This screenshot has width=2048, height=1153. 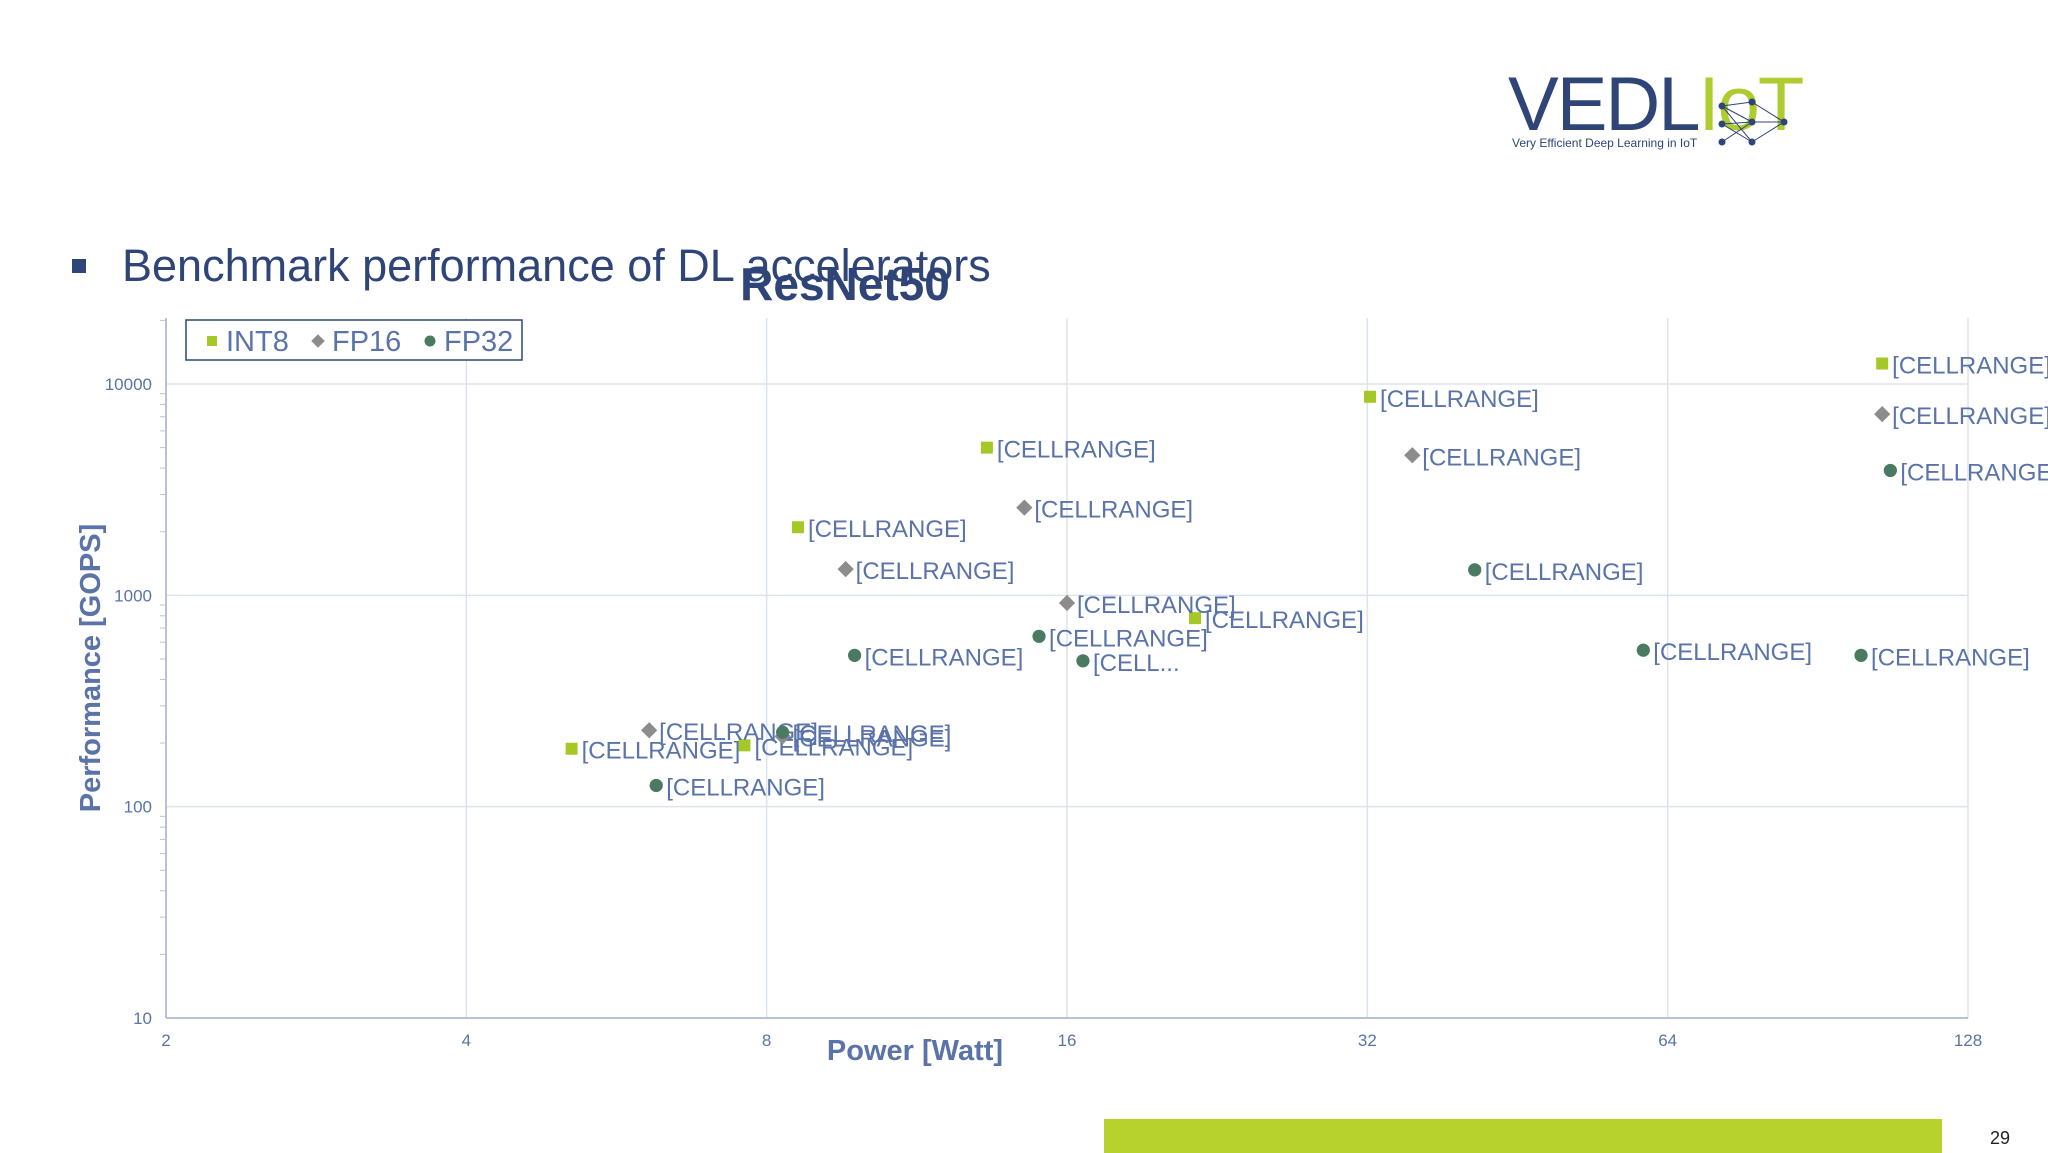 What do you see at coordinates (1604, 104) in the screenshot?
I see `logo-brand-main: VEDL` at bounding box center [1604, 104].